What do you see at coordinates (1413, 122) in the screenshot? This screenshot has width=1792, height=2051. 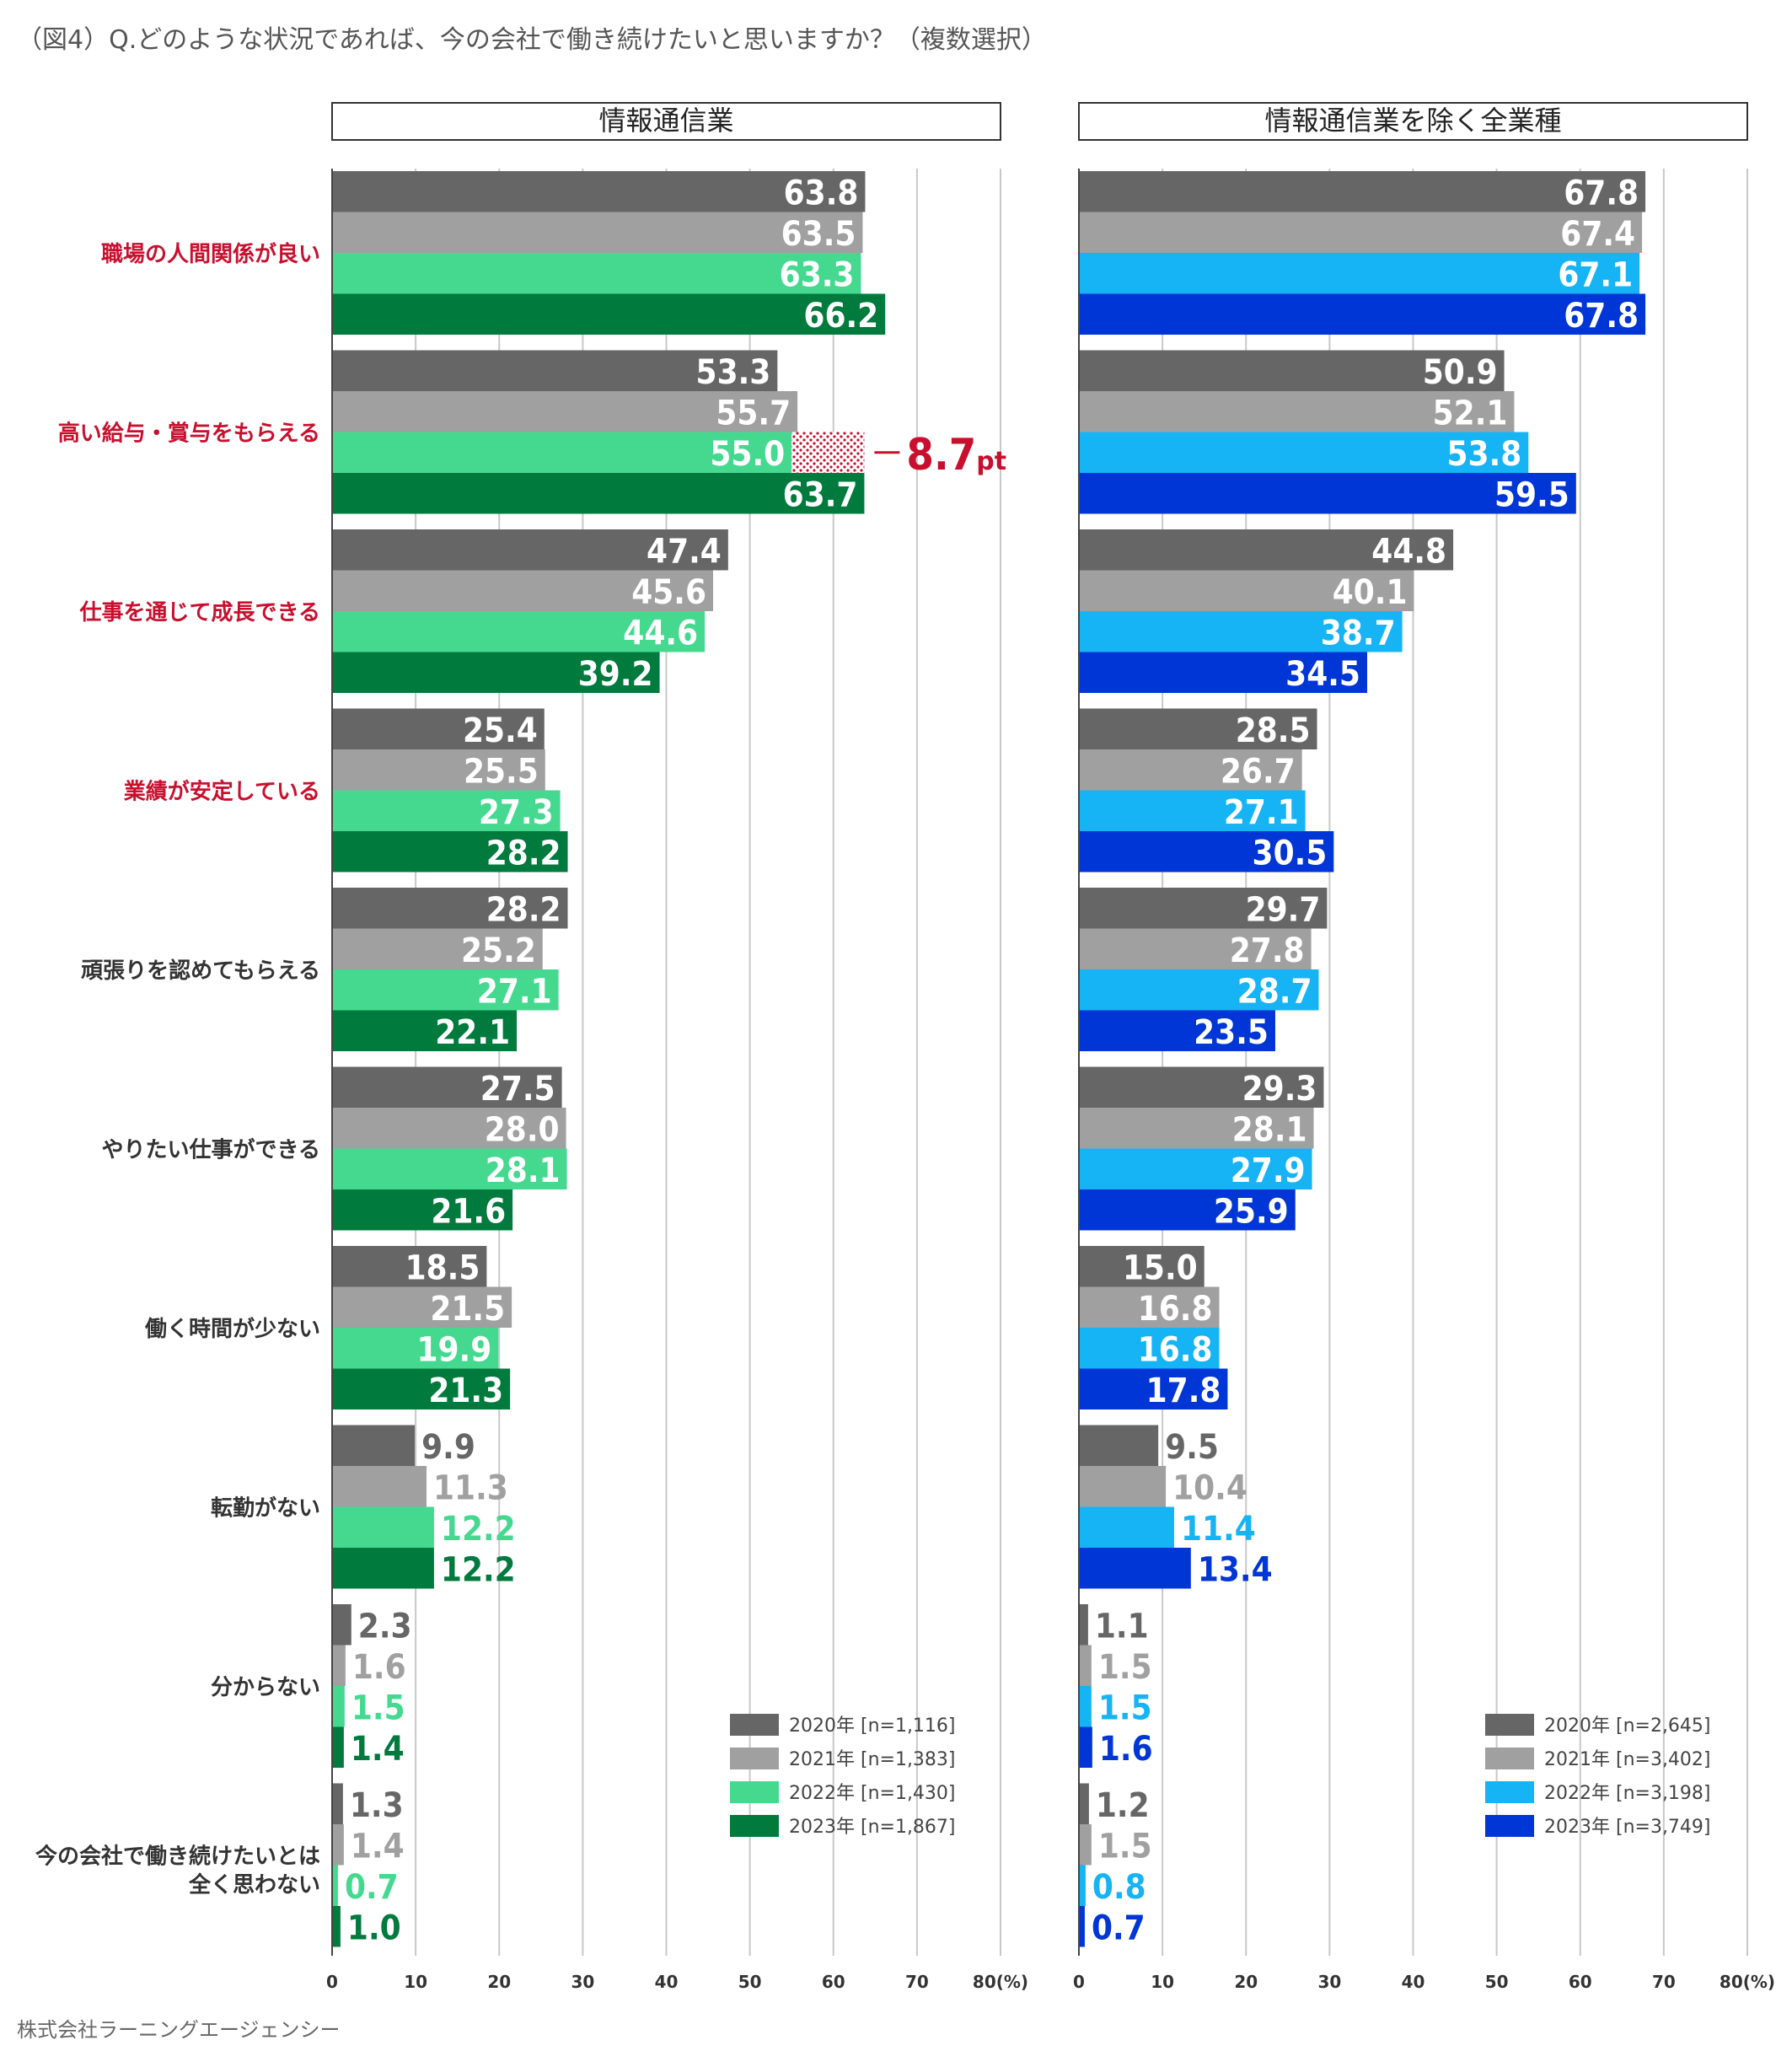 I see `panel-title-box` at bounding box center [1413, 122].